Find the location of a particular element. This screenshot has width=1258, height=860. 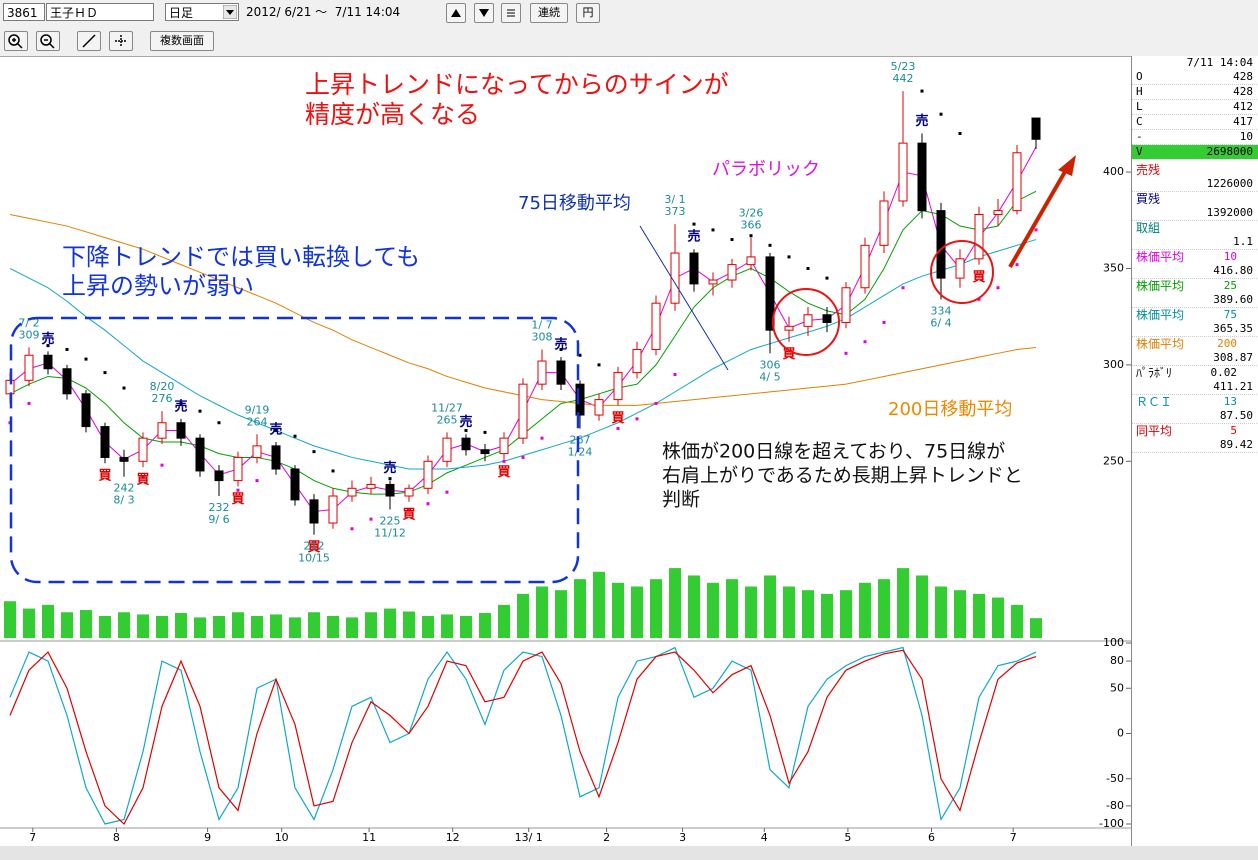

indicator-value: 1392000 is located at coordinates (1229, 212).